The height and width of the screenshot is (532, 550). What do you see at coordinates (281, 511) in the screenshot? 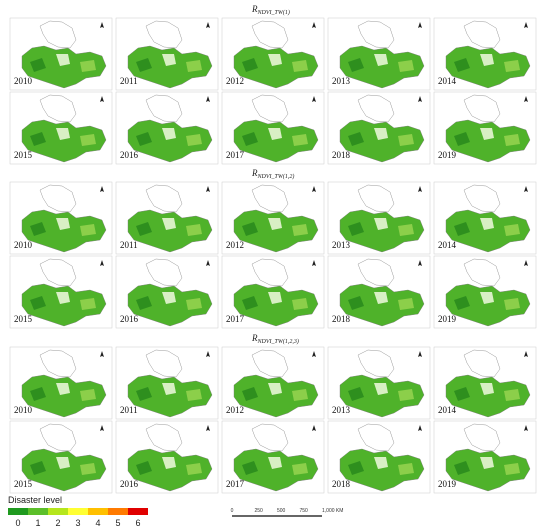
I see `scale-label: 500` at bounding box center [281, 511].